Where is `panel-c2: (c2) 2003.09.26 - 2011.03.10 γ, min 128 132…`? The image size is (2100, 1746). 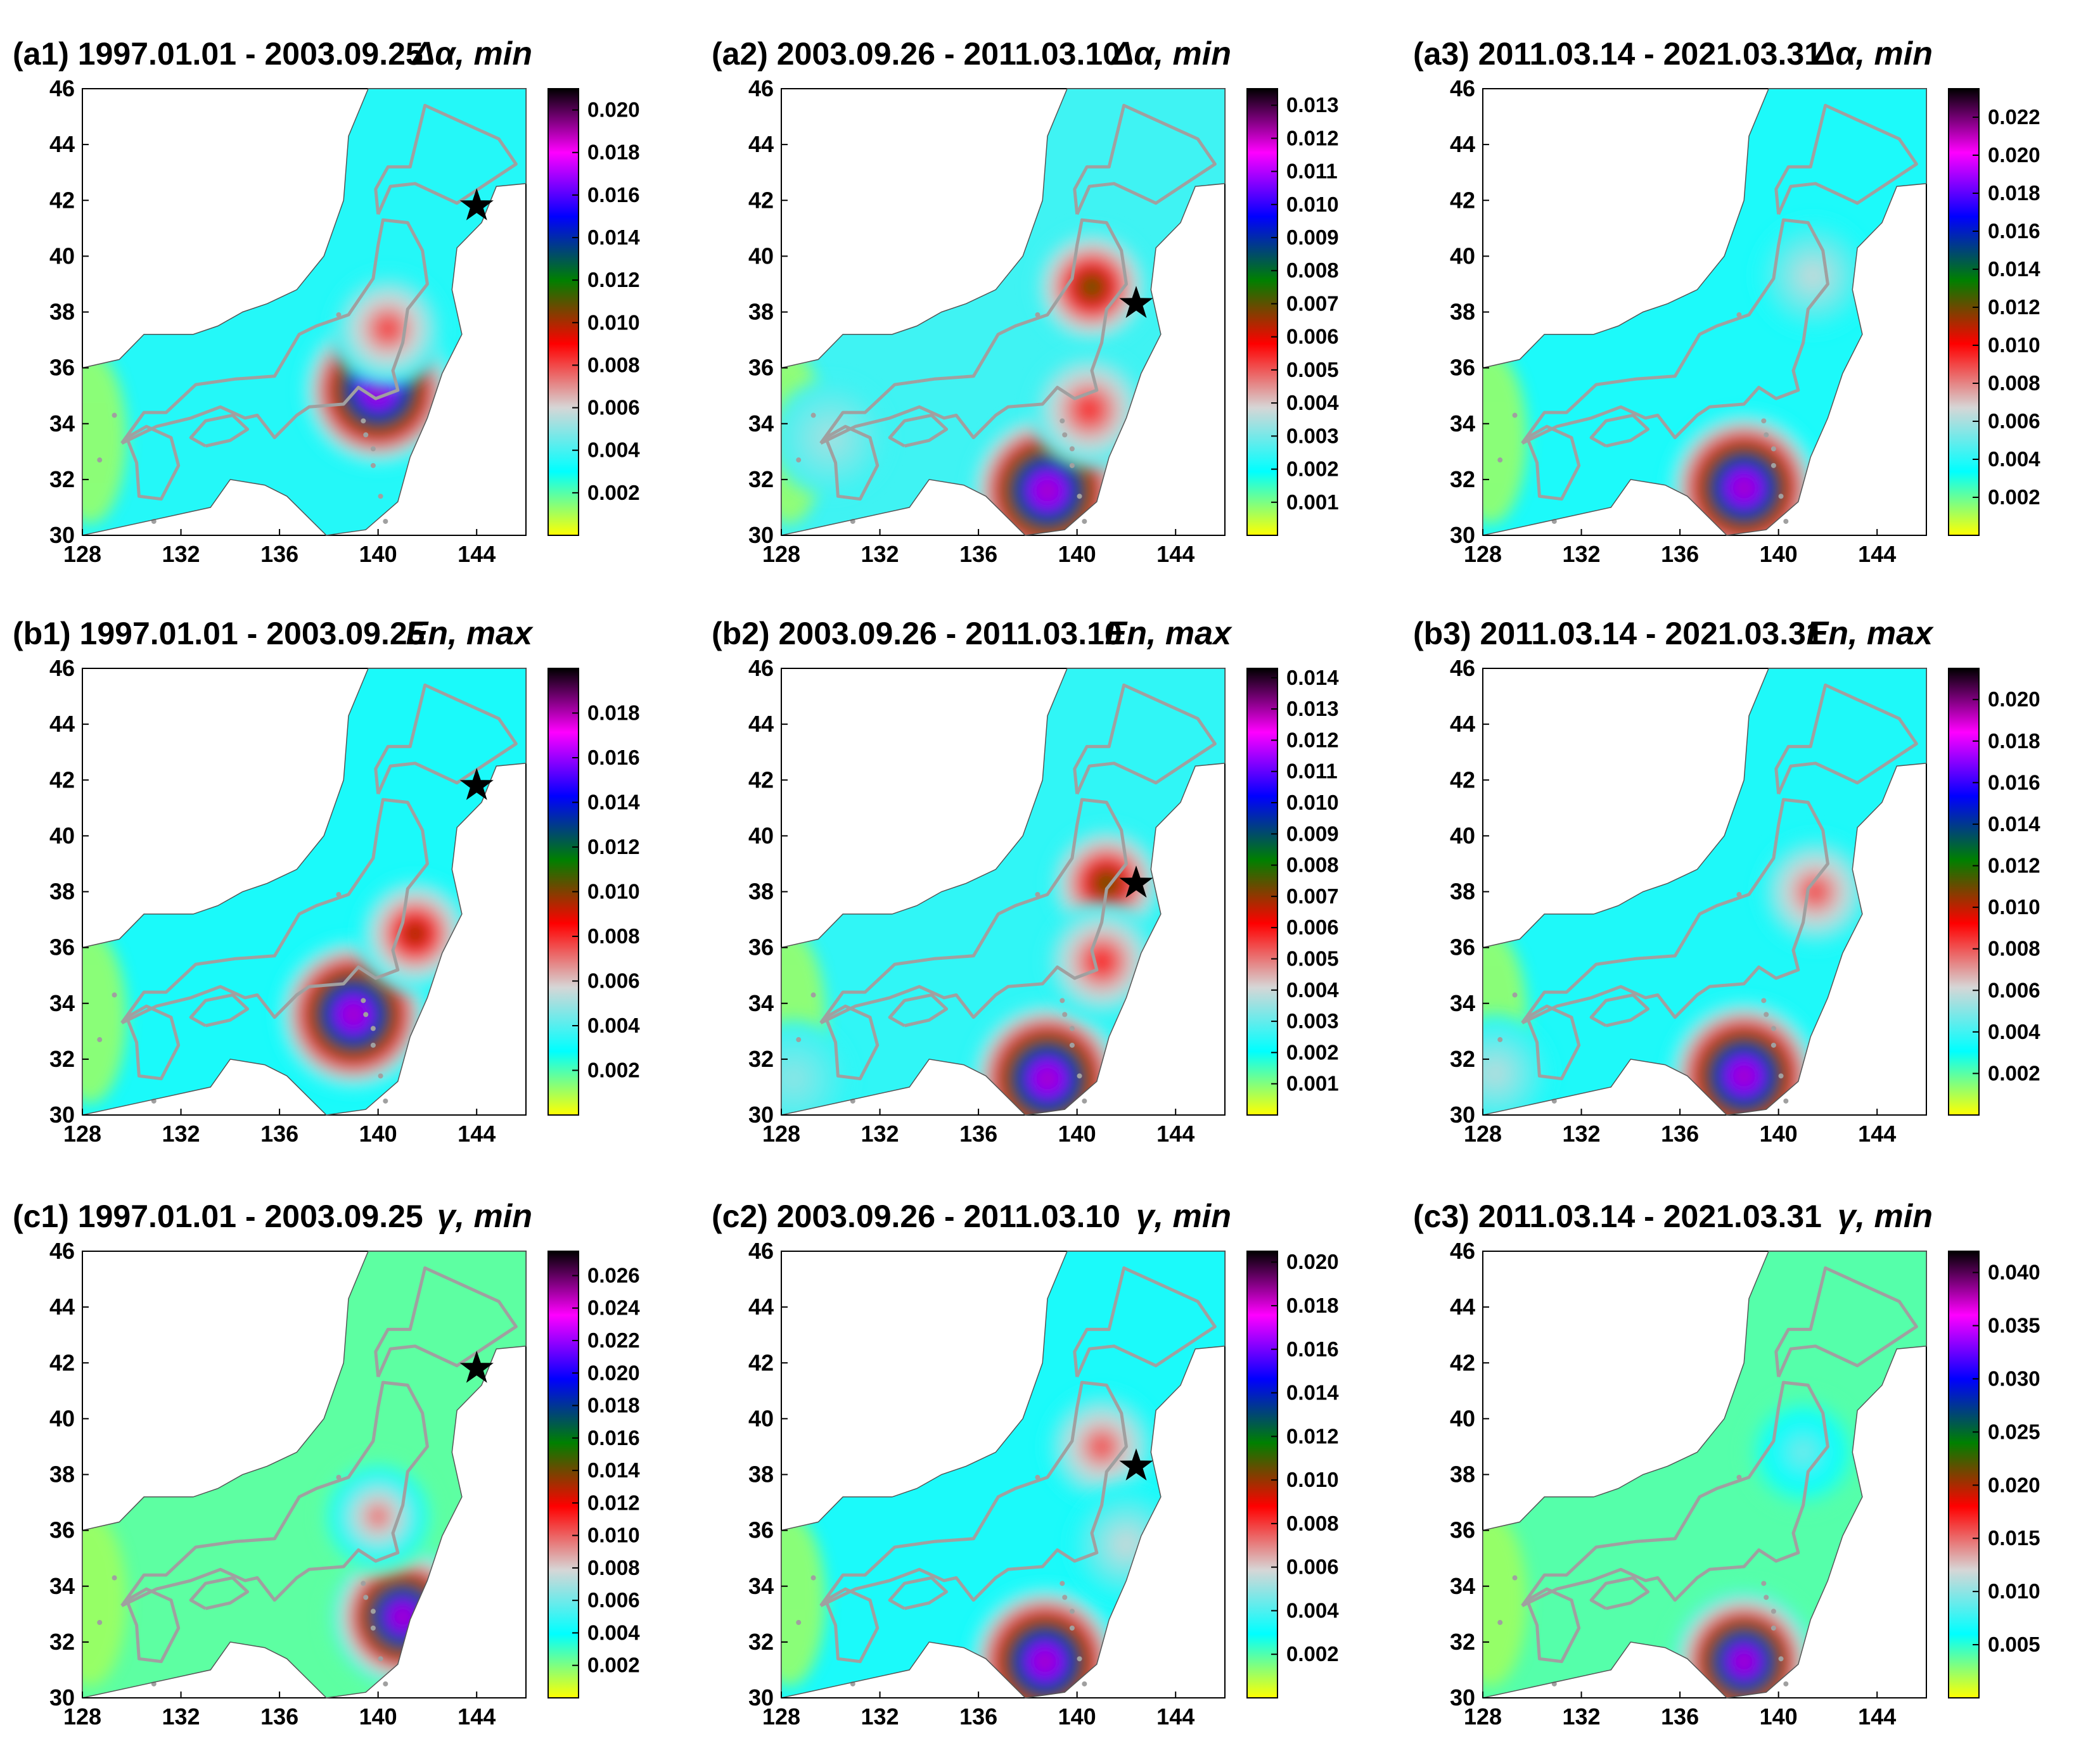
panel-c2: (c2) 2003.09.26 - 2011.03.10 γ, min 128 132… is located at coordinates (1025, 1464).